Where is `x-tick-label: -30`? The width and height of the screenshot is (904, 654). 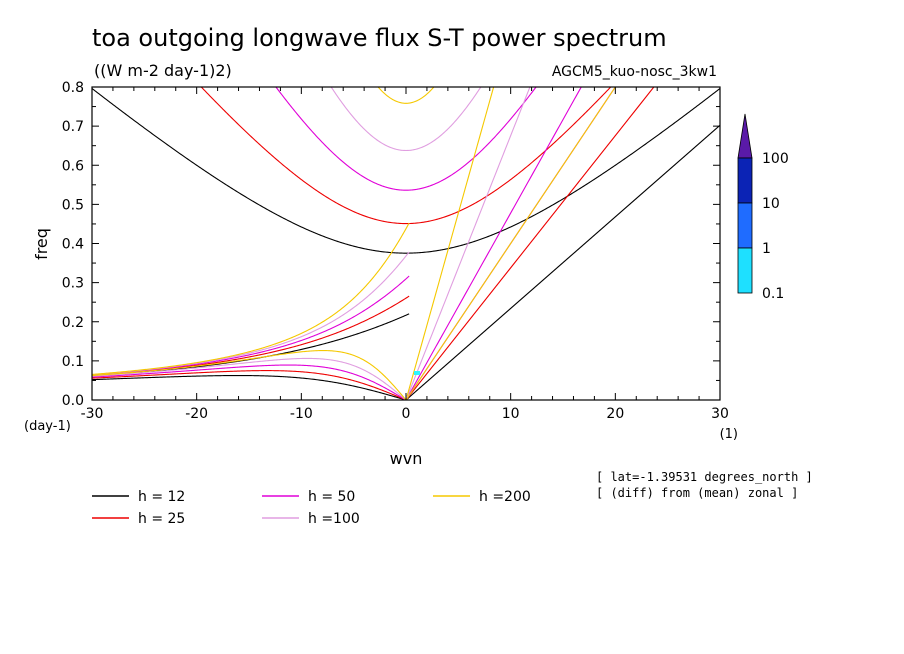 x-tick-label: -30 is located at coordinates (92, 414).